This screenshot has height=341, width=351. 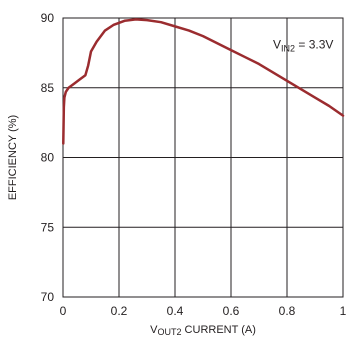 What do you see at coordinates (175, 311) in the screenshot?
I see `x-tick-label: 0.4` at bounding box center [175, 311].